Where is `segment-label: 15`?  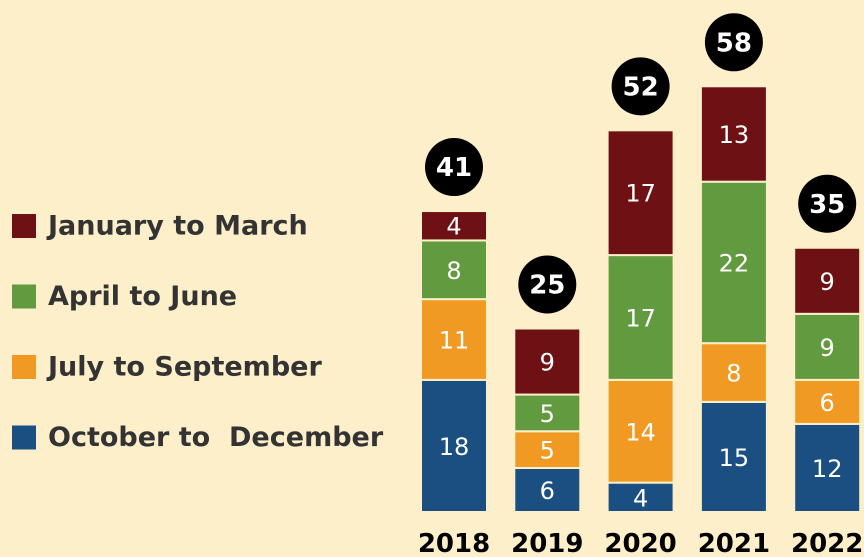
segment-label: 15 is located at coordinates (734, 458).